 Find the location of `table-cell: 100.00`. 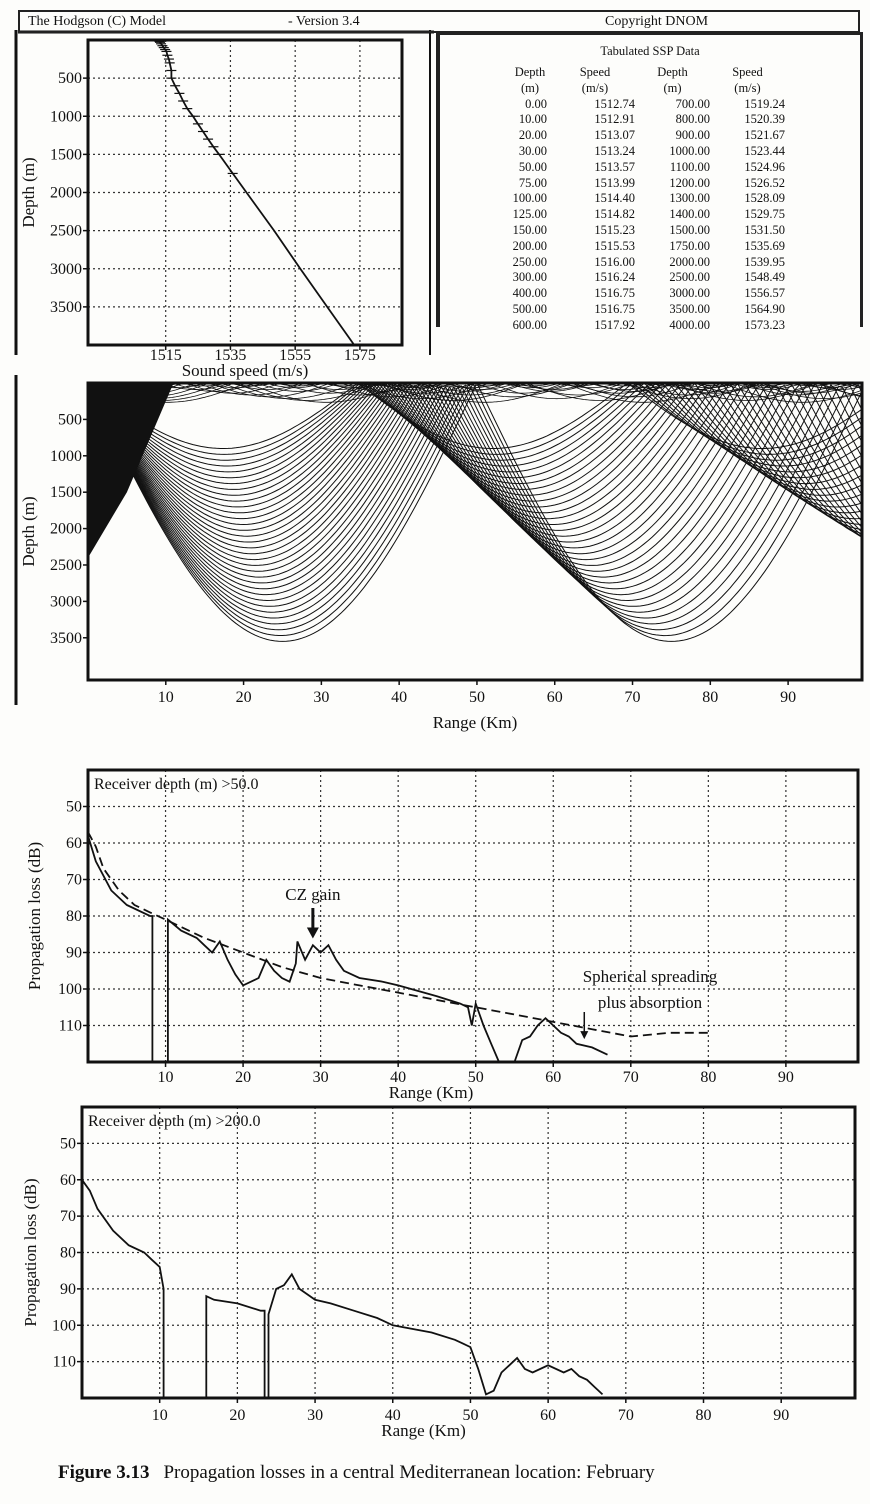

table-cell: 100.00 is located at coordinates (529, 198).